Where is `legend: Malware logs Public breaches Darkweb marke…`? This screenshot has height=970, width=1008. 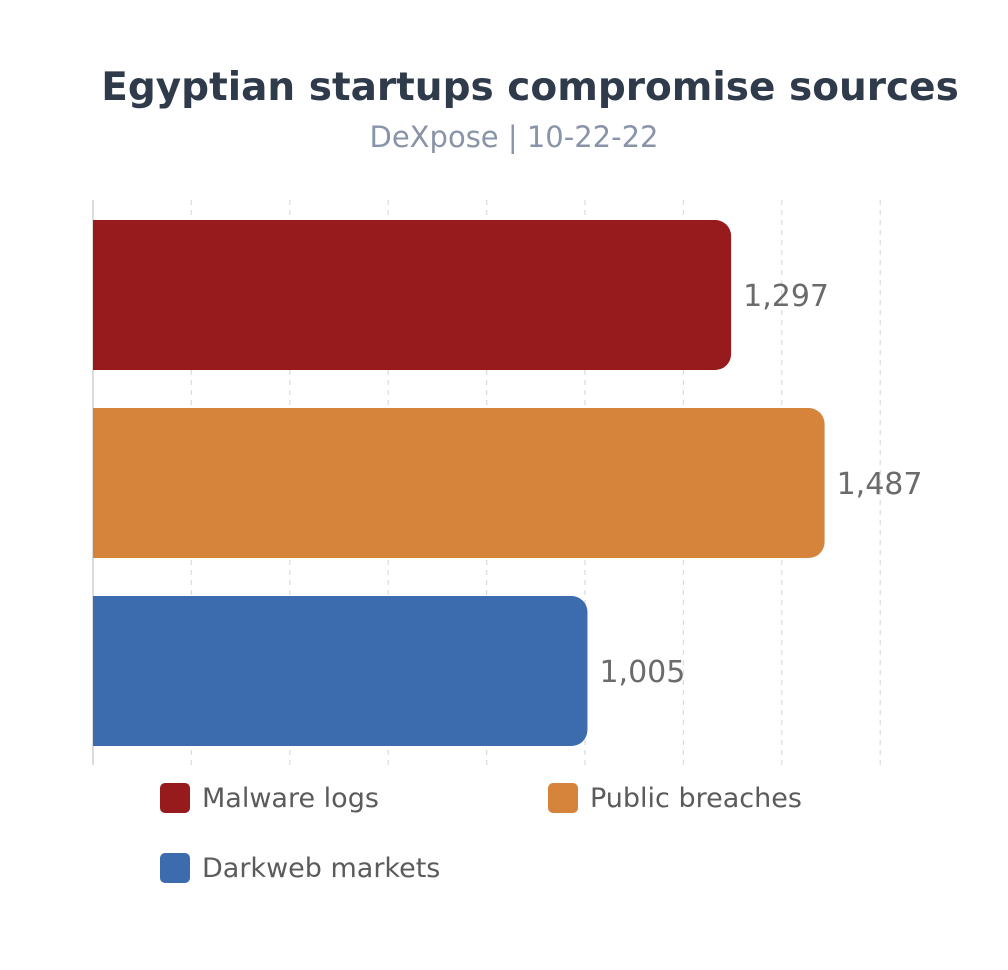 legend: Malware logs Public breaches Darkweb marke… is located at coordinates (481, 833).